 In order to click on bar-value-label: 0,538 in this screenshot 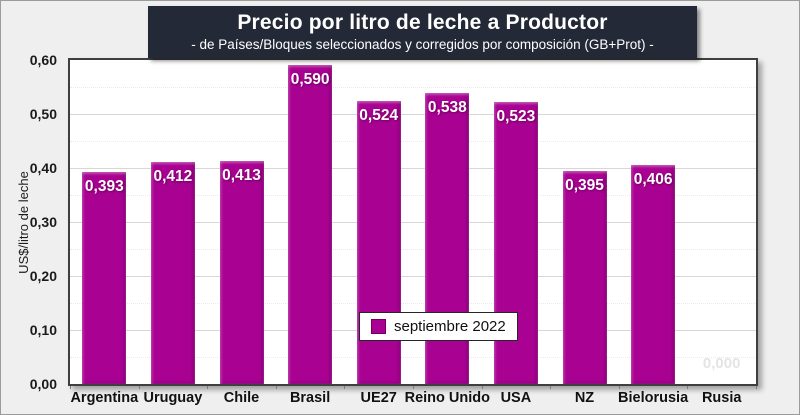, I will do `click(447, 108)`.